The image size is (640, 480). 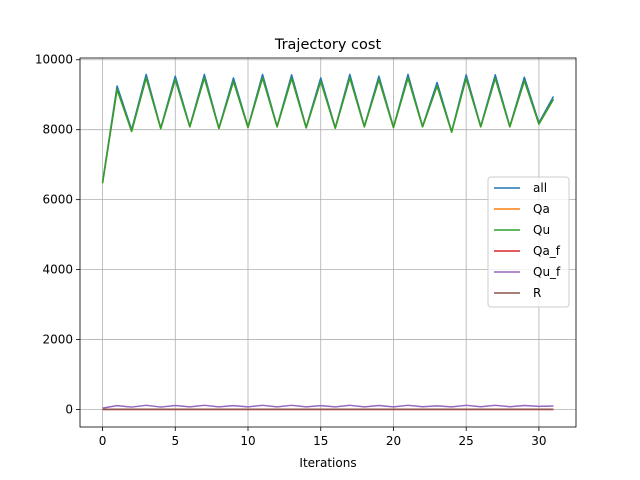 What do you see at coordinates (57, 270) in the screenshot?
I see `y-tick-label: 4000` at bounding box center [57, 270].